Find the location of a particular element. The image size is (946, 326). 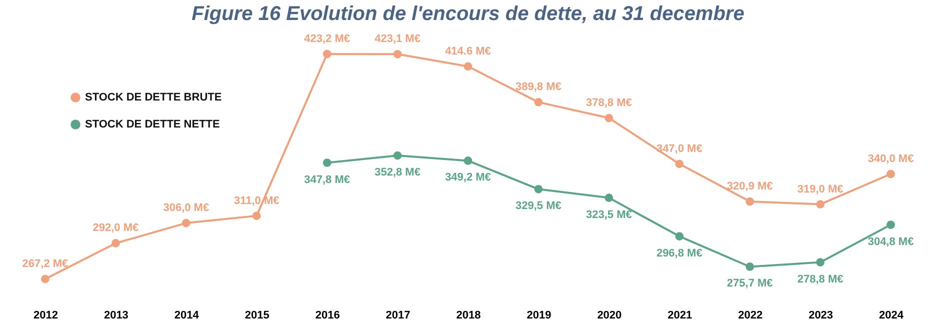

data-label: 349,2 M€ is located at coordinates (468, 178).